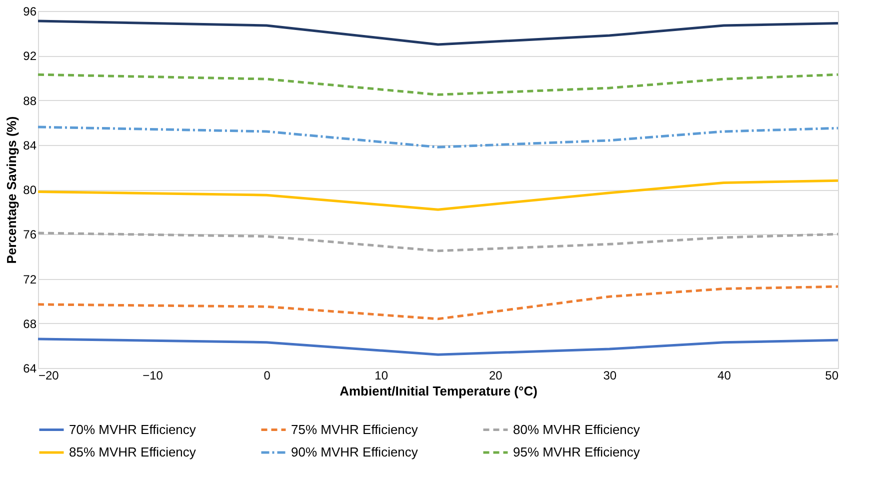 The height and width of the screenshot is (502, 883). What do you see at coordinates (576, 429) in the screenshot?
I see `legend-label: 80% MVHR Efficiency` at bounding box center [576, 429].